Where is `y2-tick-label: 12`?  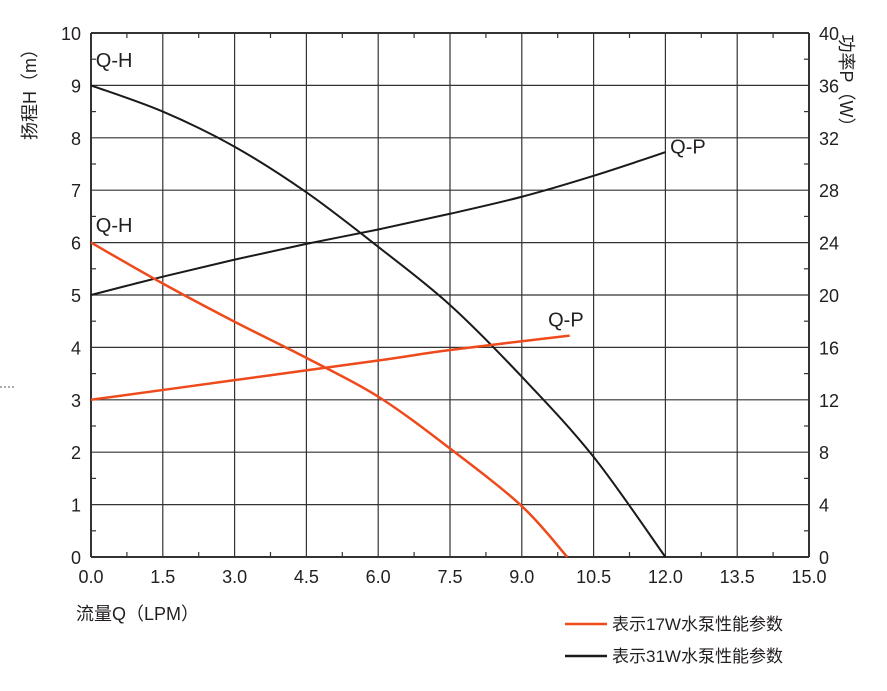
y2-tick-label: 12 is located at coordinates (829, 401).